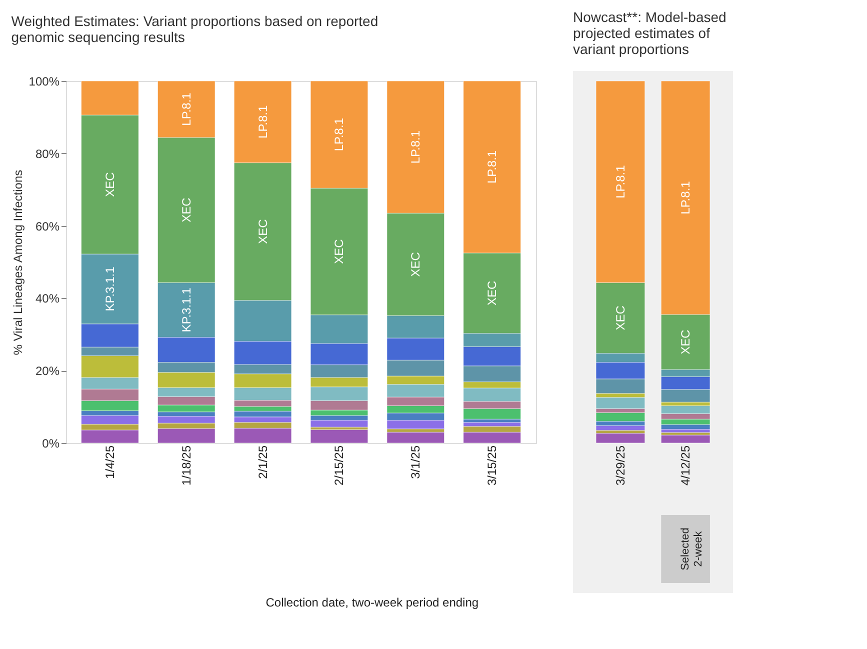  Describe the element at coordinates (692, 549) in the screenshot. I see `text: Selected 2-week` at that location.